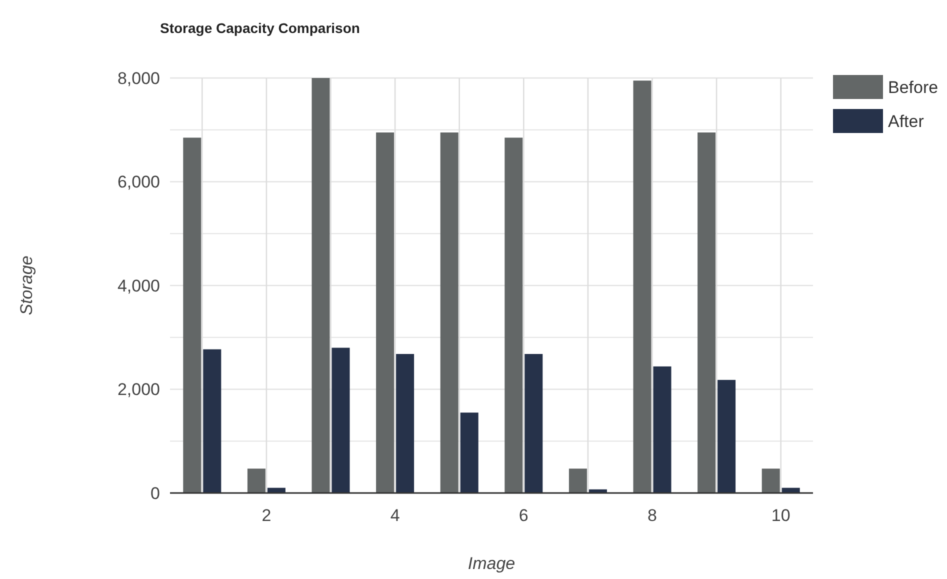 The width and height of the screenshot is (947, 579). What do you see at coordinates (26, 286) in the screenshot?
I see `y-axis-title: Storage` at bounding box center [26, 286].